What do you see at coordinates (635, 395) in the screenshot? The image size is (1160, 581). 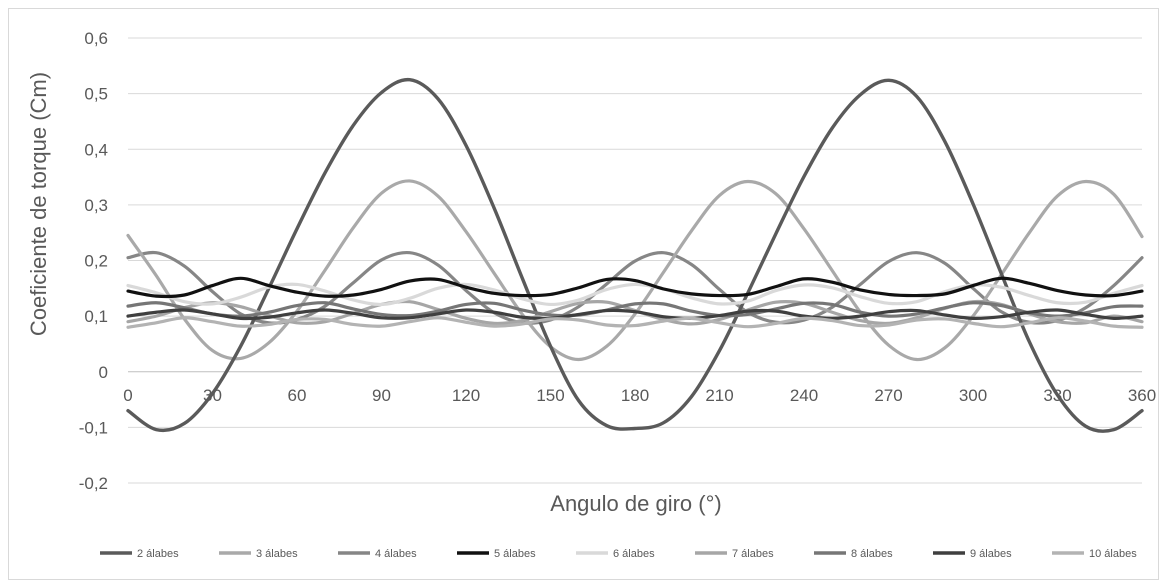 I see `x-tick-label: 180` at bounding box center [635, 395].